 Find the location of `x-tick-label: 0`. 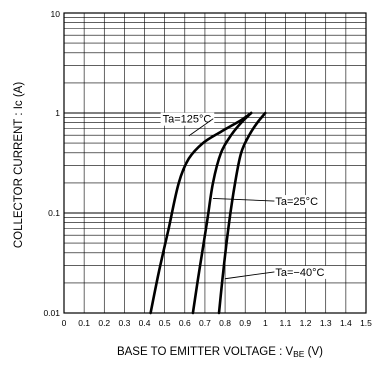

x-tick-label: 0 is located at coordinates (64, 323).